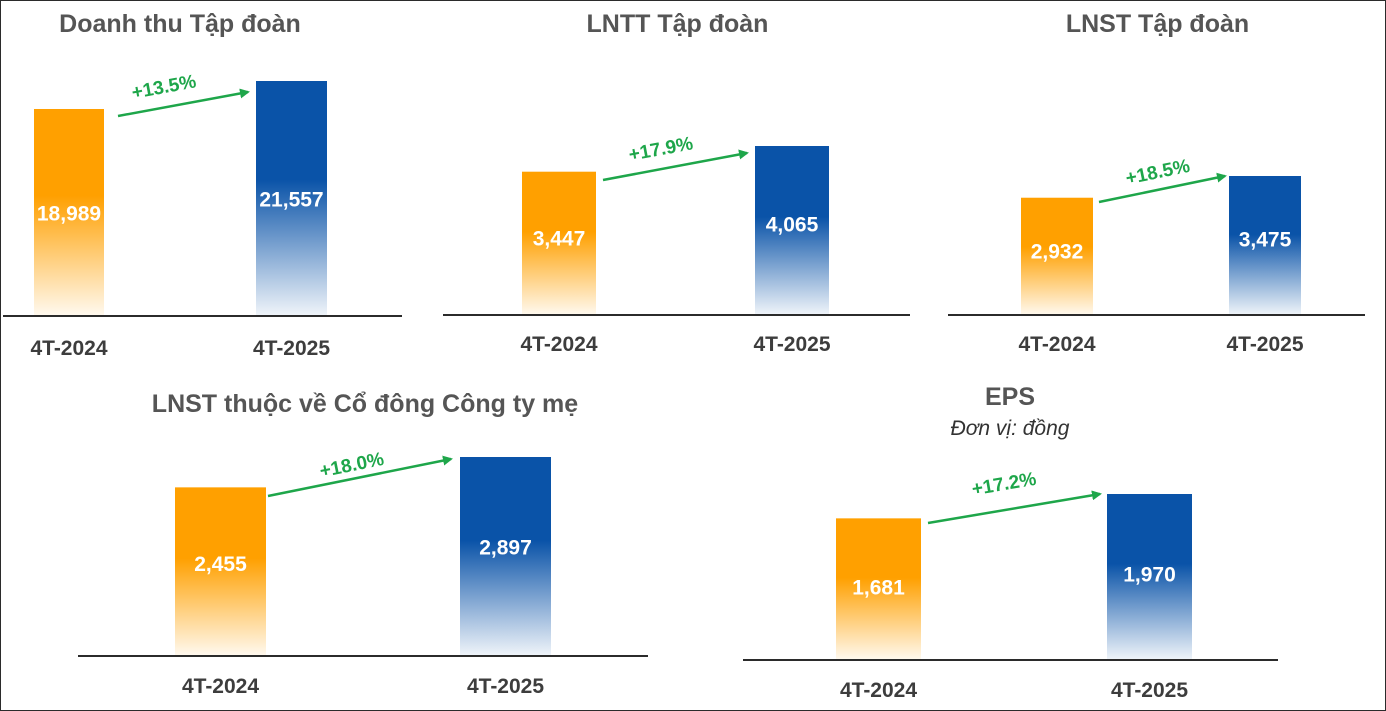  I want to click on growth-label: +17.9%, so click(661, 149).